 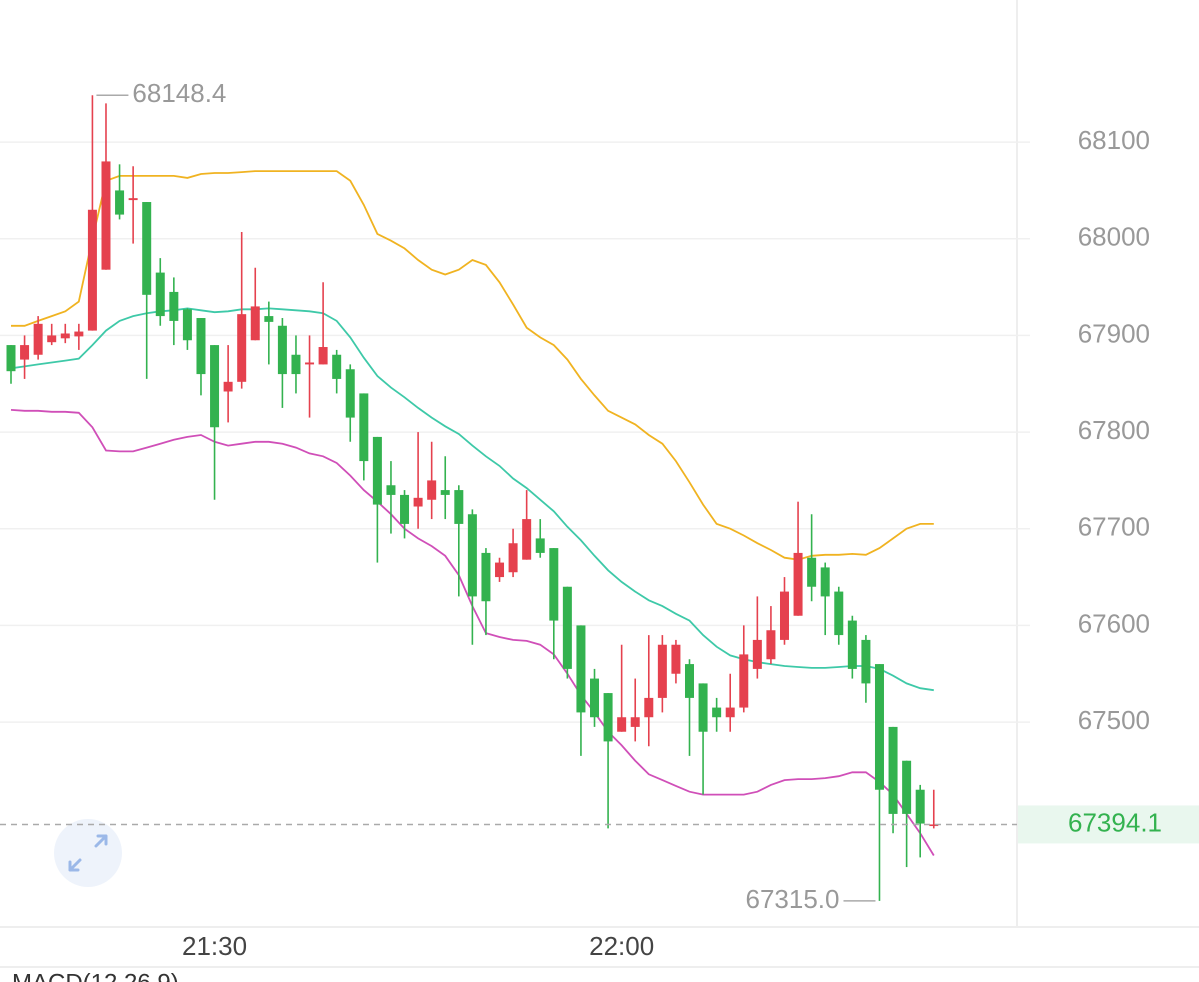 What do you see at coordinates (1114, 720) in the screenshot?
I see `y-tick-label: 67500` at bounding box center [1114, 720].